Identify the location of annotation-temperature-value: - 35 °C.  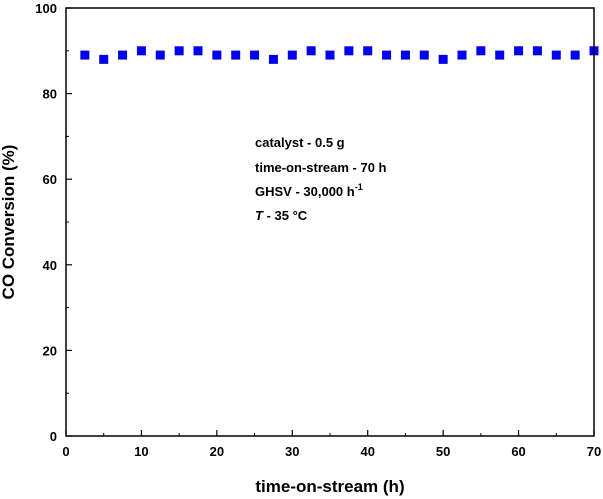
(285, 215).